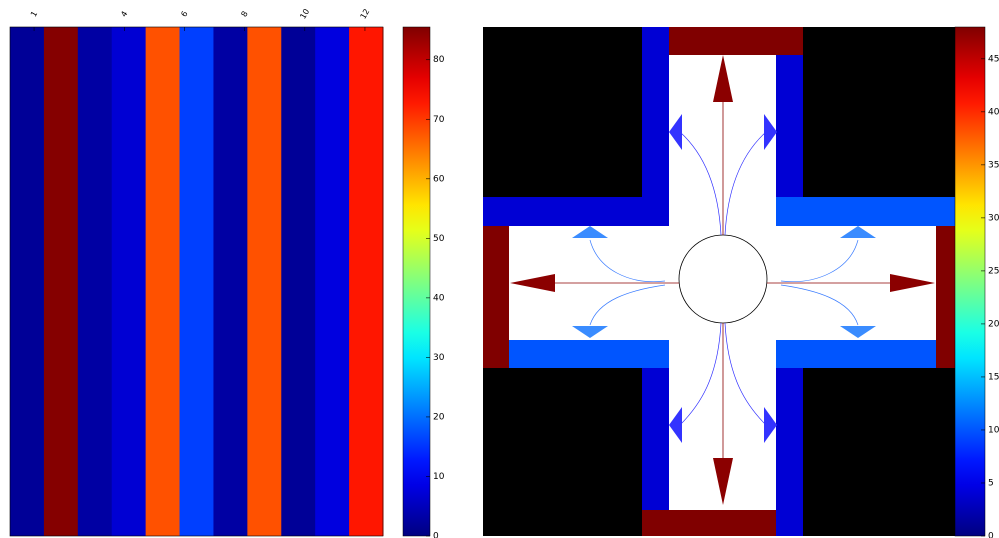 This screenshot has height=538, width=999. I want to click on x-tick-label: 1, so click(34, 14).